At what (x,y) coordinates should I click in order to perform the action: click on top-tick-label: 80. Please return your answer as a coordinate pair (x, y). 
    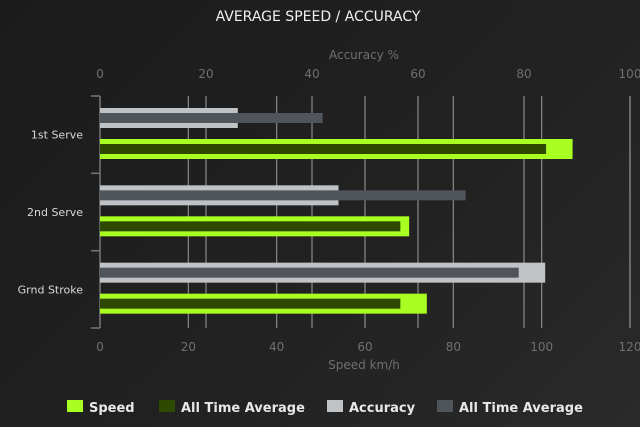
    Looking at the image, I should click on (523, 74).